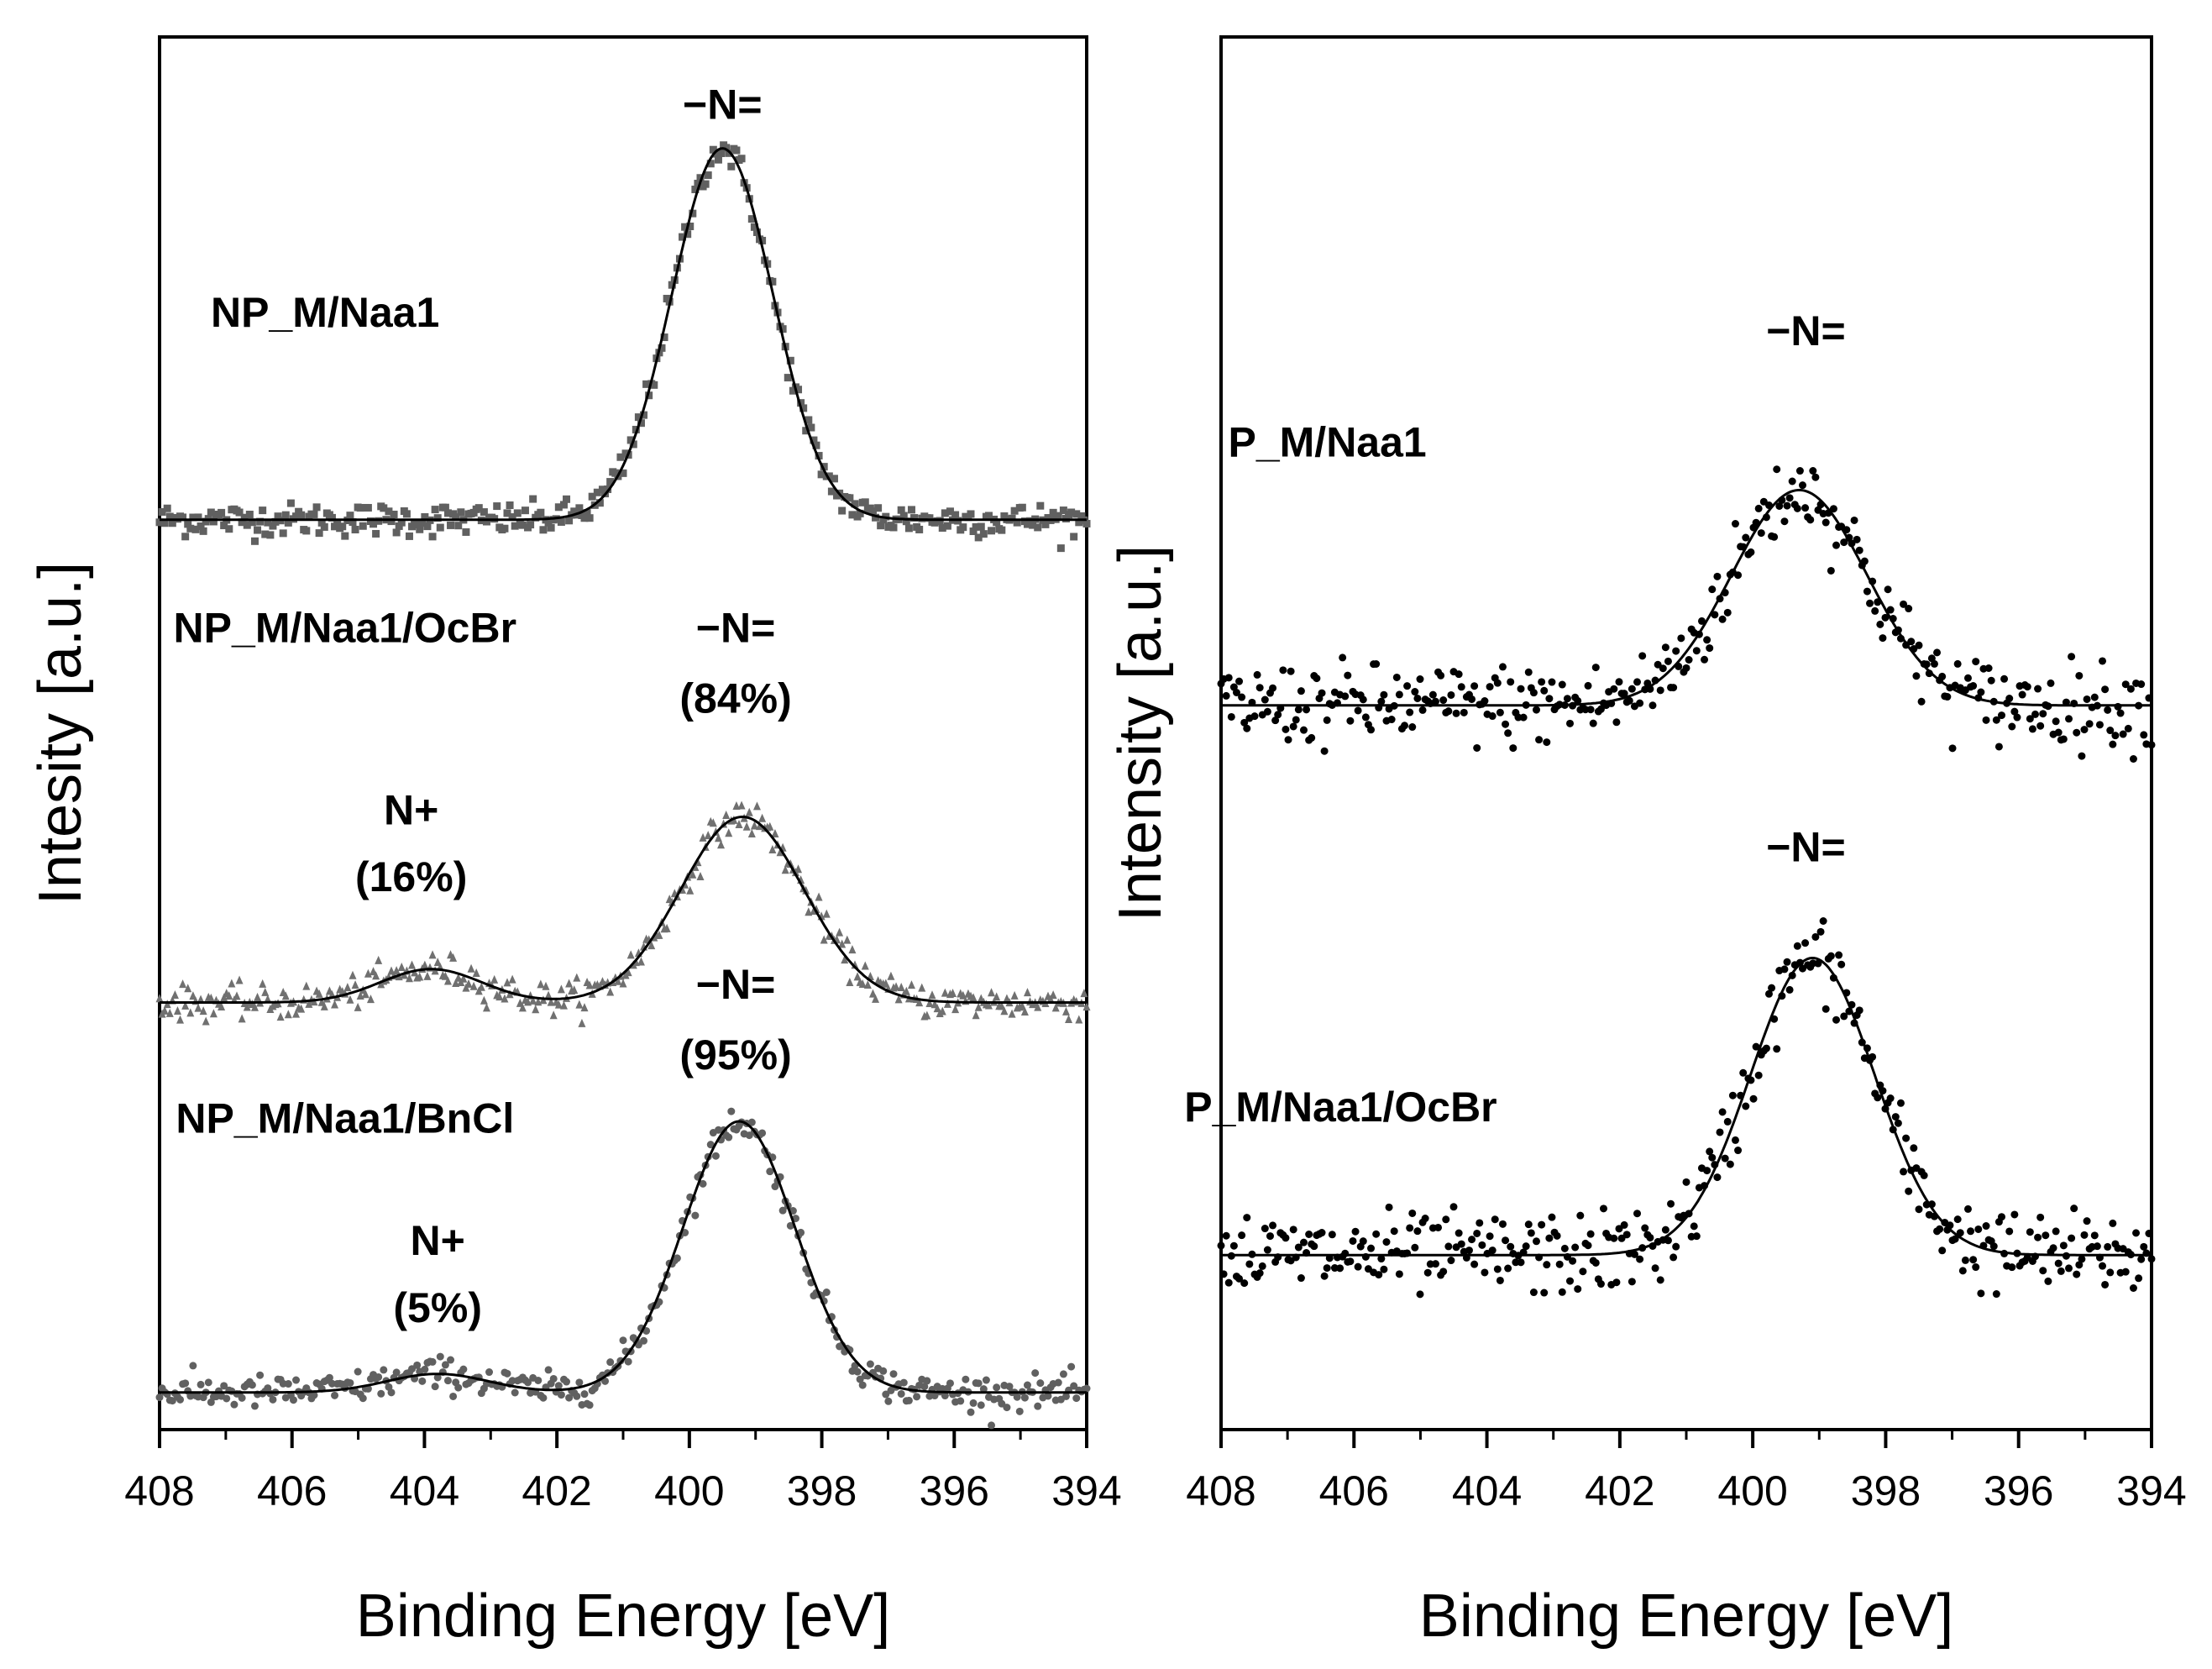 This screenshot has height=1669, width=2212. I want to click on x-tick-label: 394, so click(2151, 1490).